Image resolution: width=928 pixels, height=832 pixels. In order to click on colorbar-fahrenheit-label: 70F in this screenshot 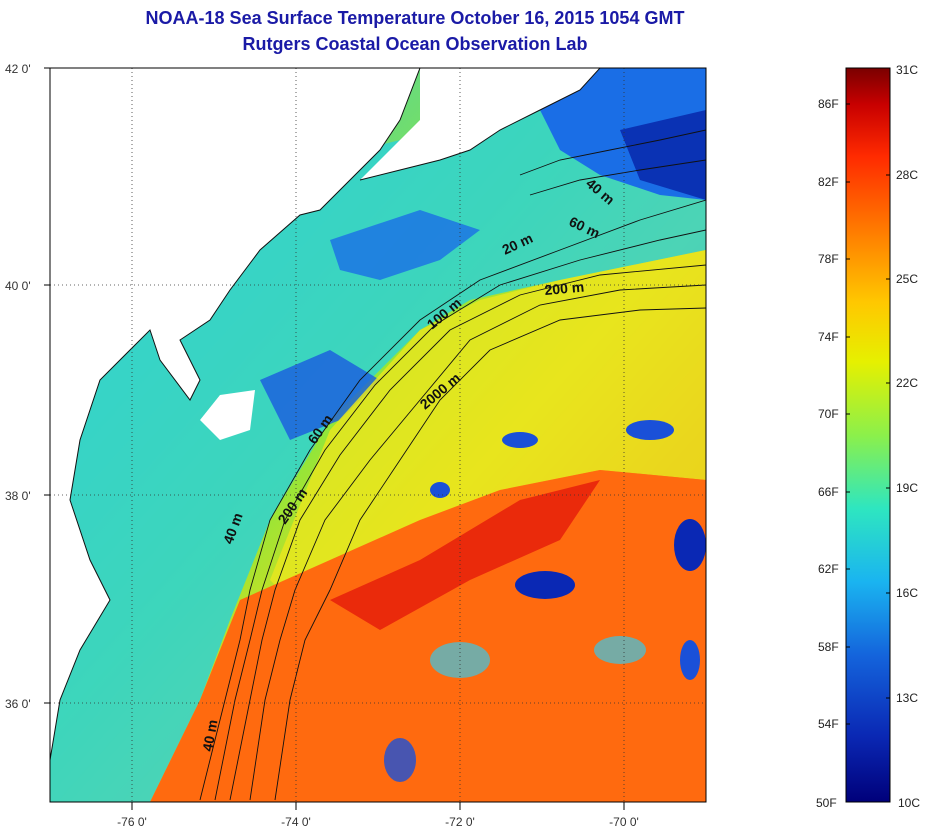, I will do `click(828, 414)`.